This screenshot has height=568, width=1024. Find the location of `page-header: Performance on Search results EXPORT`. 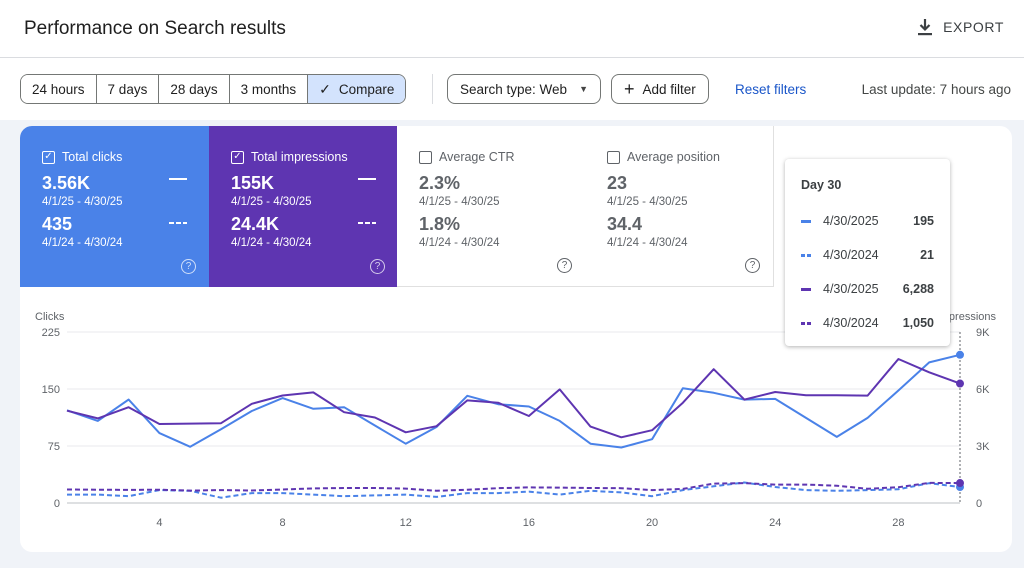

page-header: Performance on Search results EXPORT is located at coordinates (512, 29).